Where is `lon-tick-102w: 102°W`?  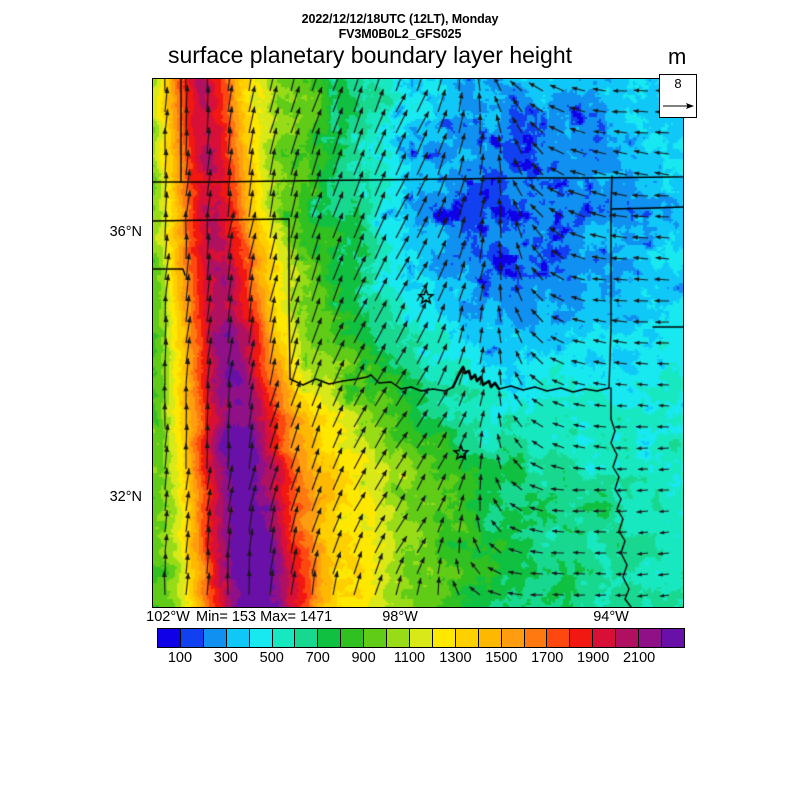 lon-tick-102w: 102°W is located at coordinates (168, 617).